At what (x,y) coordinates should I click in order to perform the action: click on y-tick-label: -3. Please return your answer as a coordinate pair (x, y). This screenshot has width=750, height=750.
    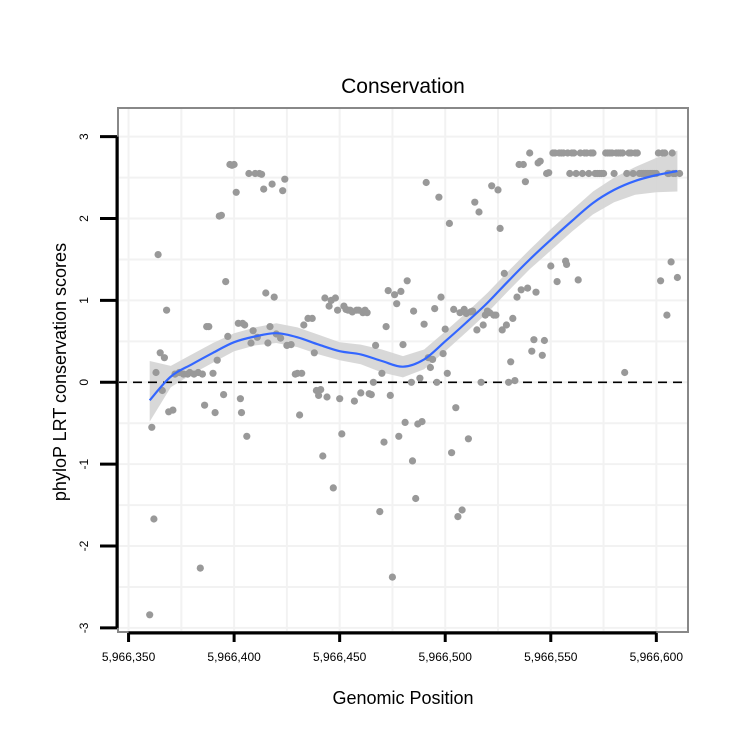
    Looking at the image, I should click on (84, 627).